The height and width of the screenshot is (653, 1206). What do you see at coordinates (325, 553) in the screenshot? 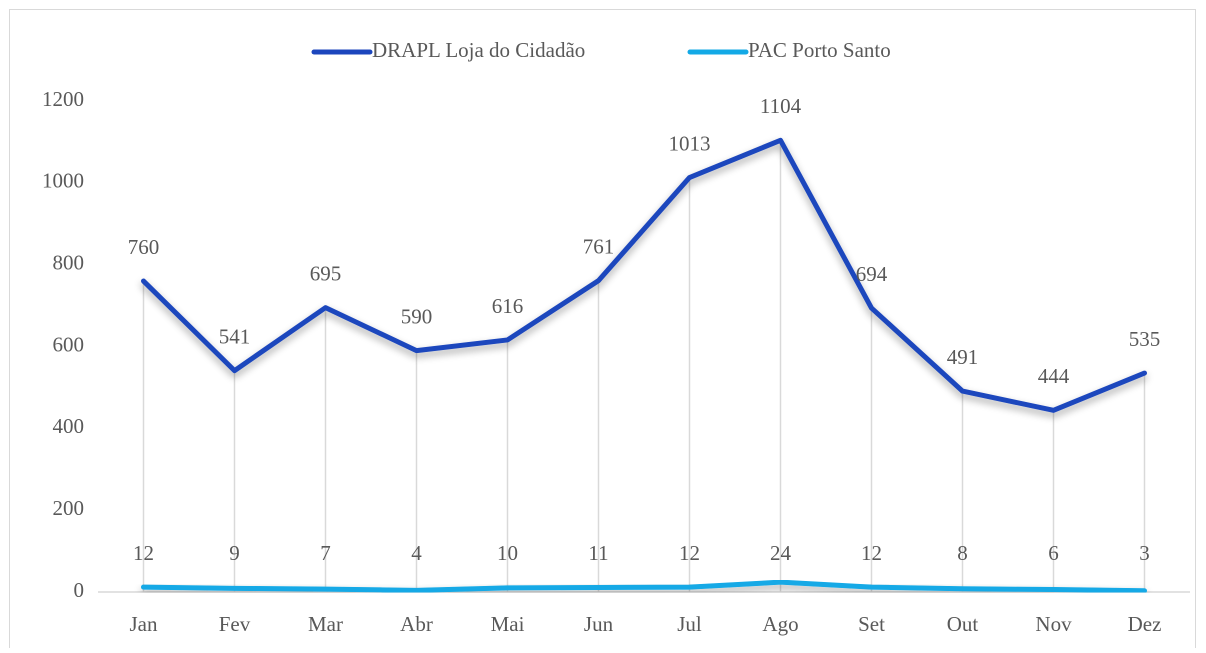
I see `data-label: 7` at bounding box center [325, 553].